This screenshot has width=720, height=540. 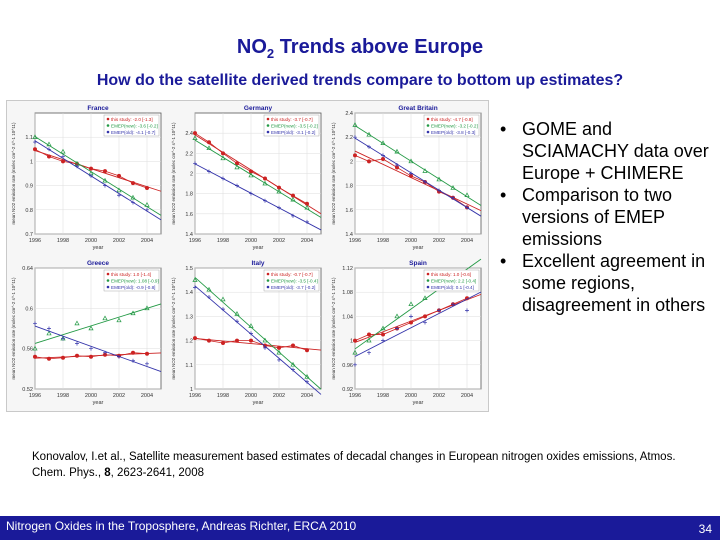 I want to click on y-tick-label: 0.96, so click(x=347, y=366).